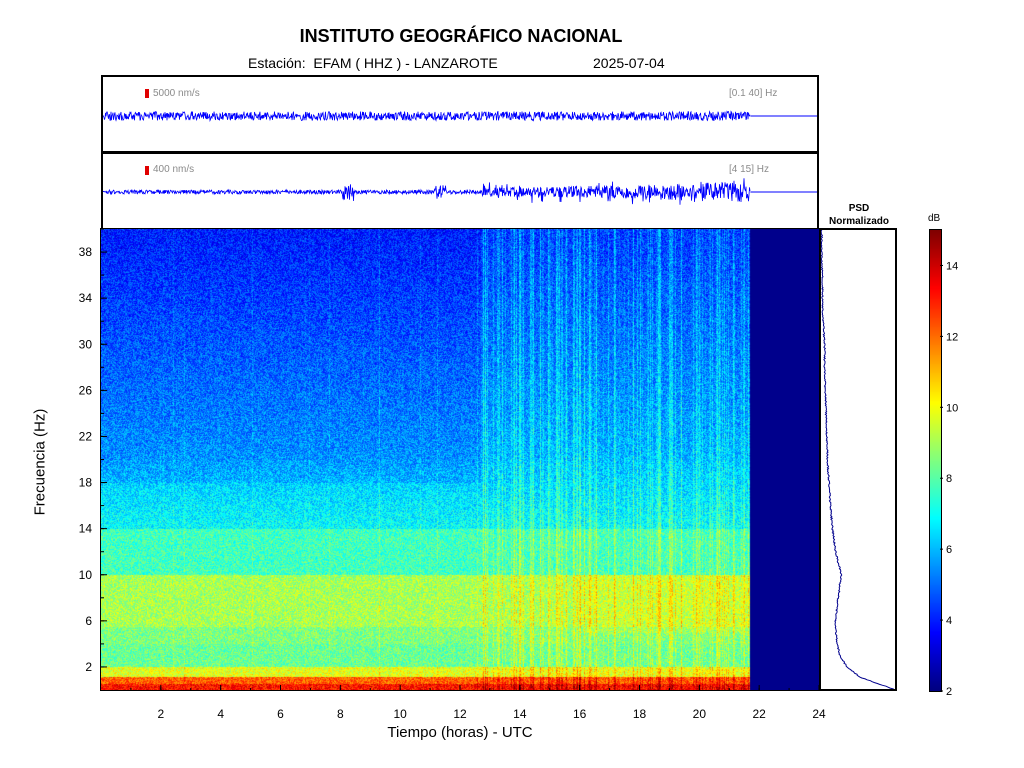 The height and width of the screenshot is (768, 1024). I want to click on y-tick-label: 22, so click(86, 436).